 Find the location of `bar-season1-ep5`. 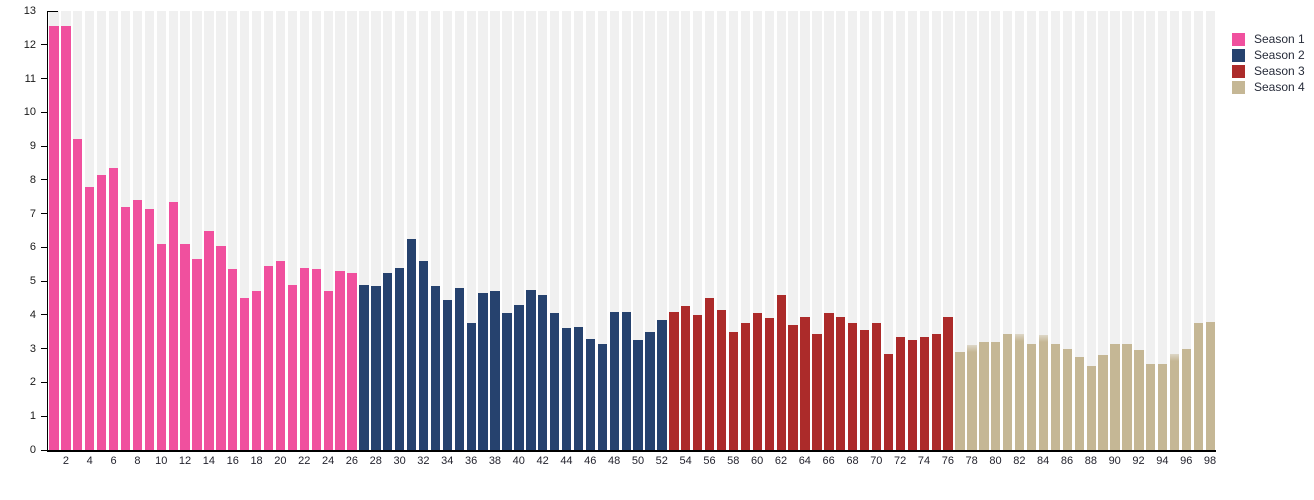

bar-season1-ep5 is located at coordinates (101, 312).